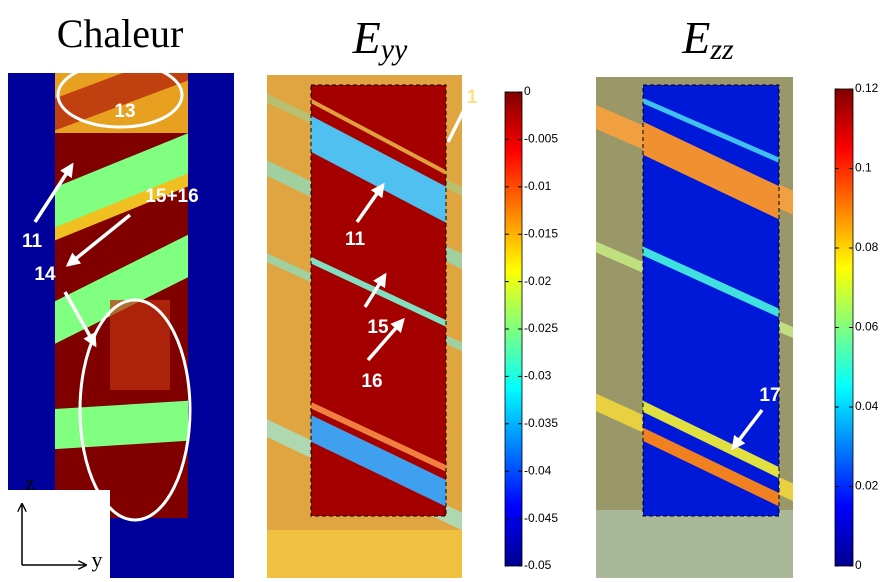  Describe the element at coordinates (45, 274) in the screenshot. I see `annotation: 14` at that location.